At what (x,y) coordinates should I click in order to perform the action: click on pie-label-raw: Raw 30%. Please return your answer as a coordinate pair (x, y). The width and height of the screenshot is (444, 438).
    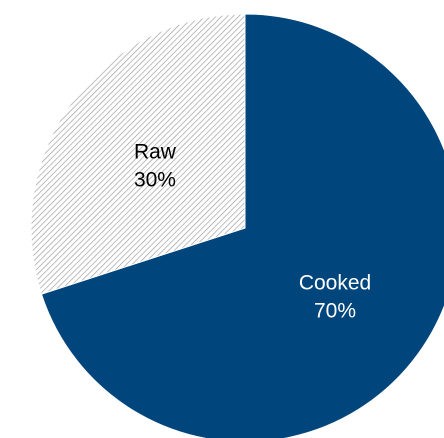
    Looking at the image, I should click on (155, 166).